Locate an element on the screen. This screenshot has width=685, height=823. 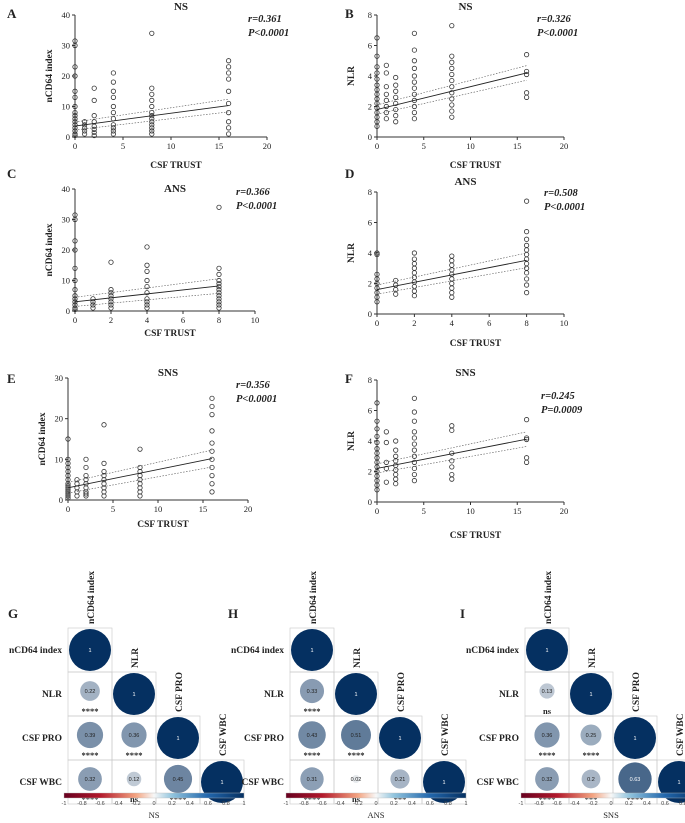
y-tick-label: 30 is located at coordinates (66, 46).